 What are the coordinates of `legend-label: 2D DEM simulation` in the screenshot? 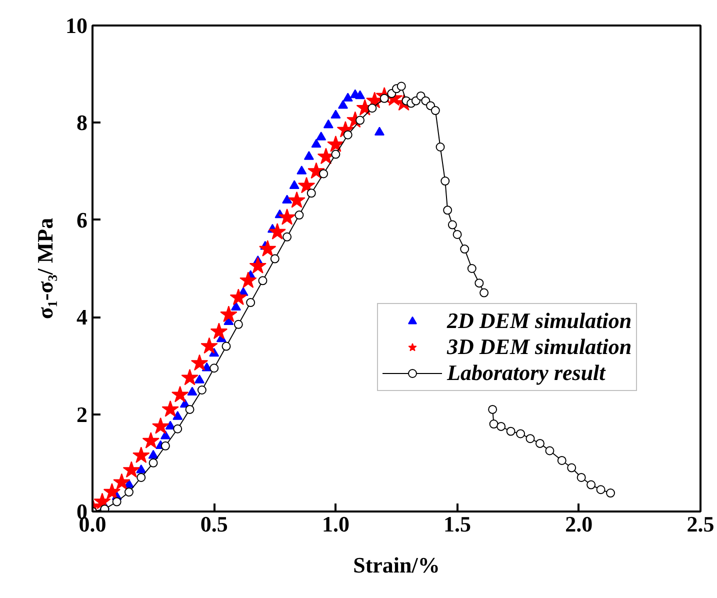 It's located at (539, 321).